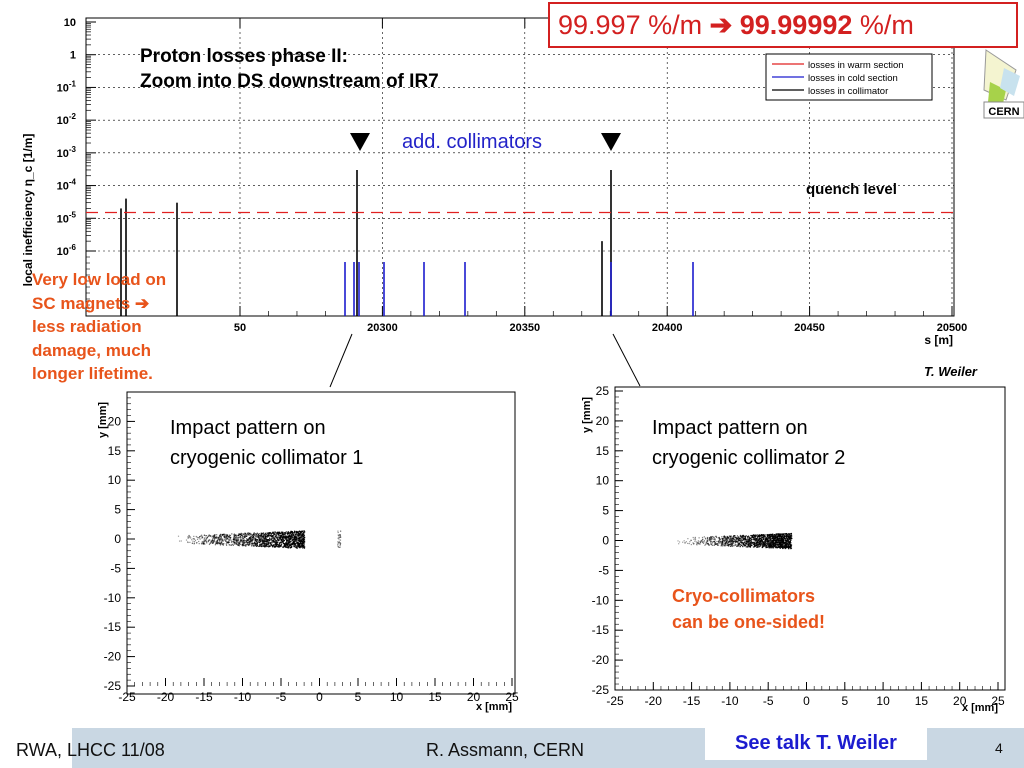 Image resolution: width=1024 pixels, height=768 pixels. What do you see at coordinates (204, 697) in the screenshot?
I see `x-tick-label: -15` at bounding box center [204, 697].